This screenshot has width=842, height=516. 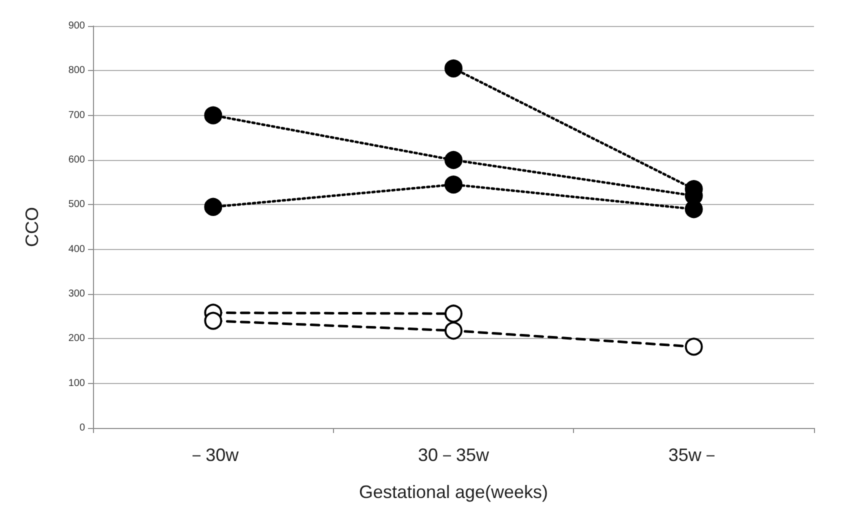 What do you see at coordinates (77, 115) in the screenshot?
I see `y-tick-label: 700` at bounding box center [77, 115].